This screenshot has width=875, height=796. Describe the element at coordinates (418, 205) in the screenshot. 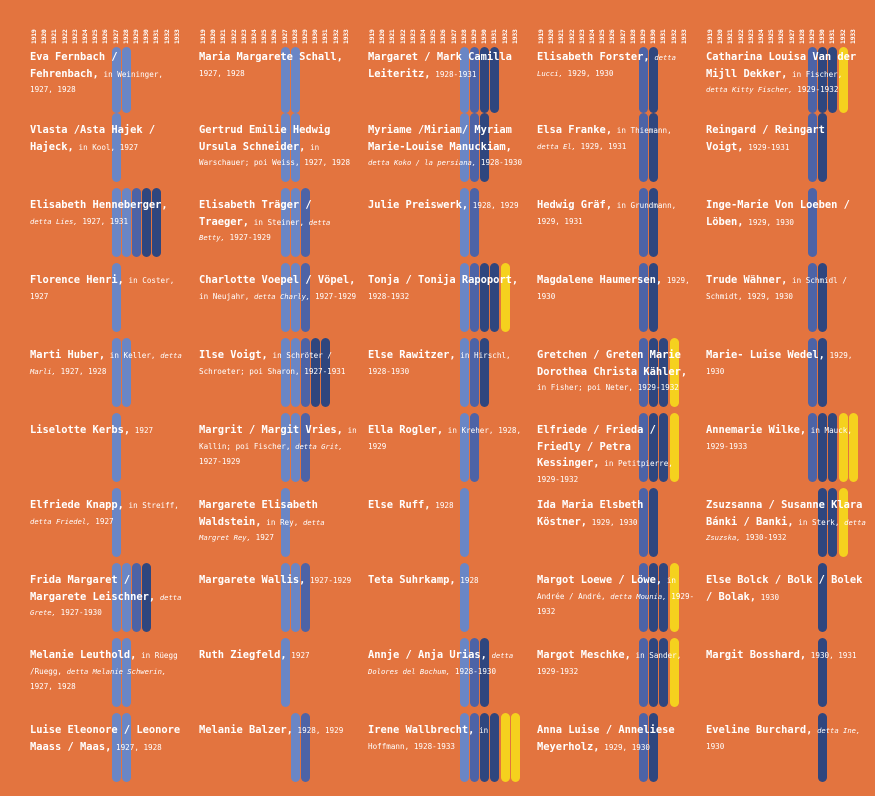

I see `student-name: Julie Preiswerk,` at that location.